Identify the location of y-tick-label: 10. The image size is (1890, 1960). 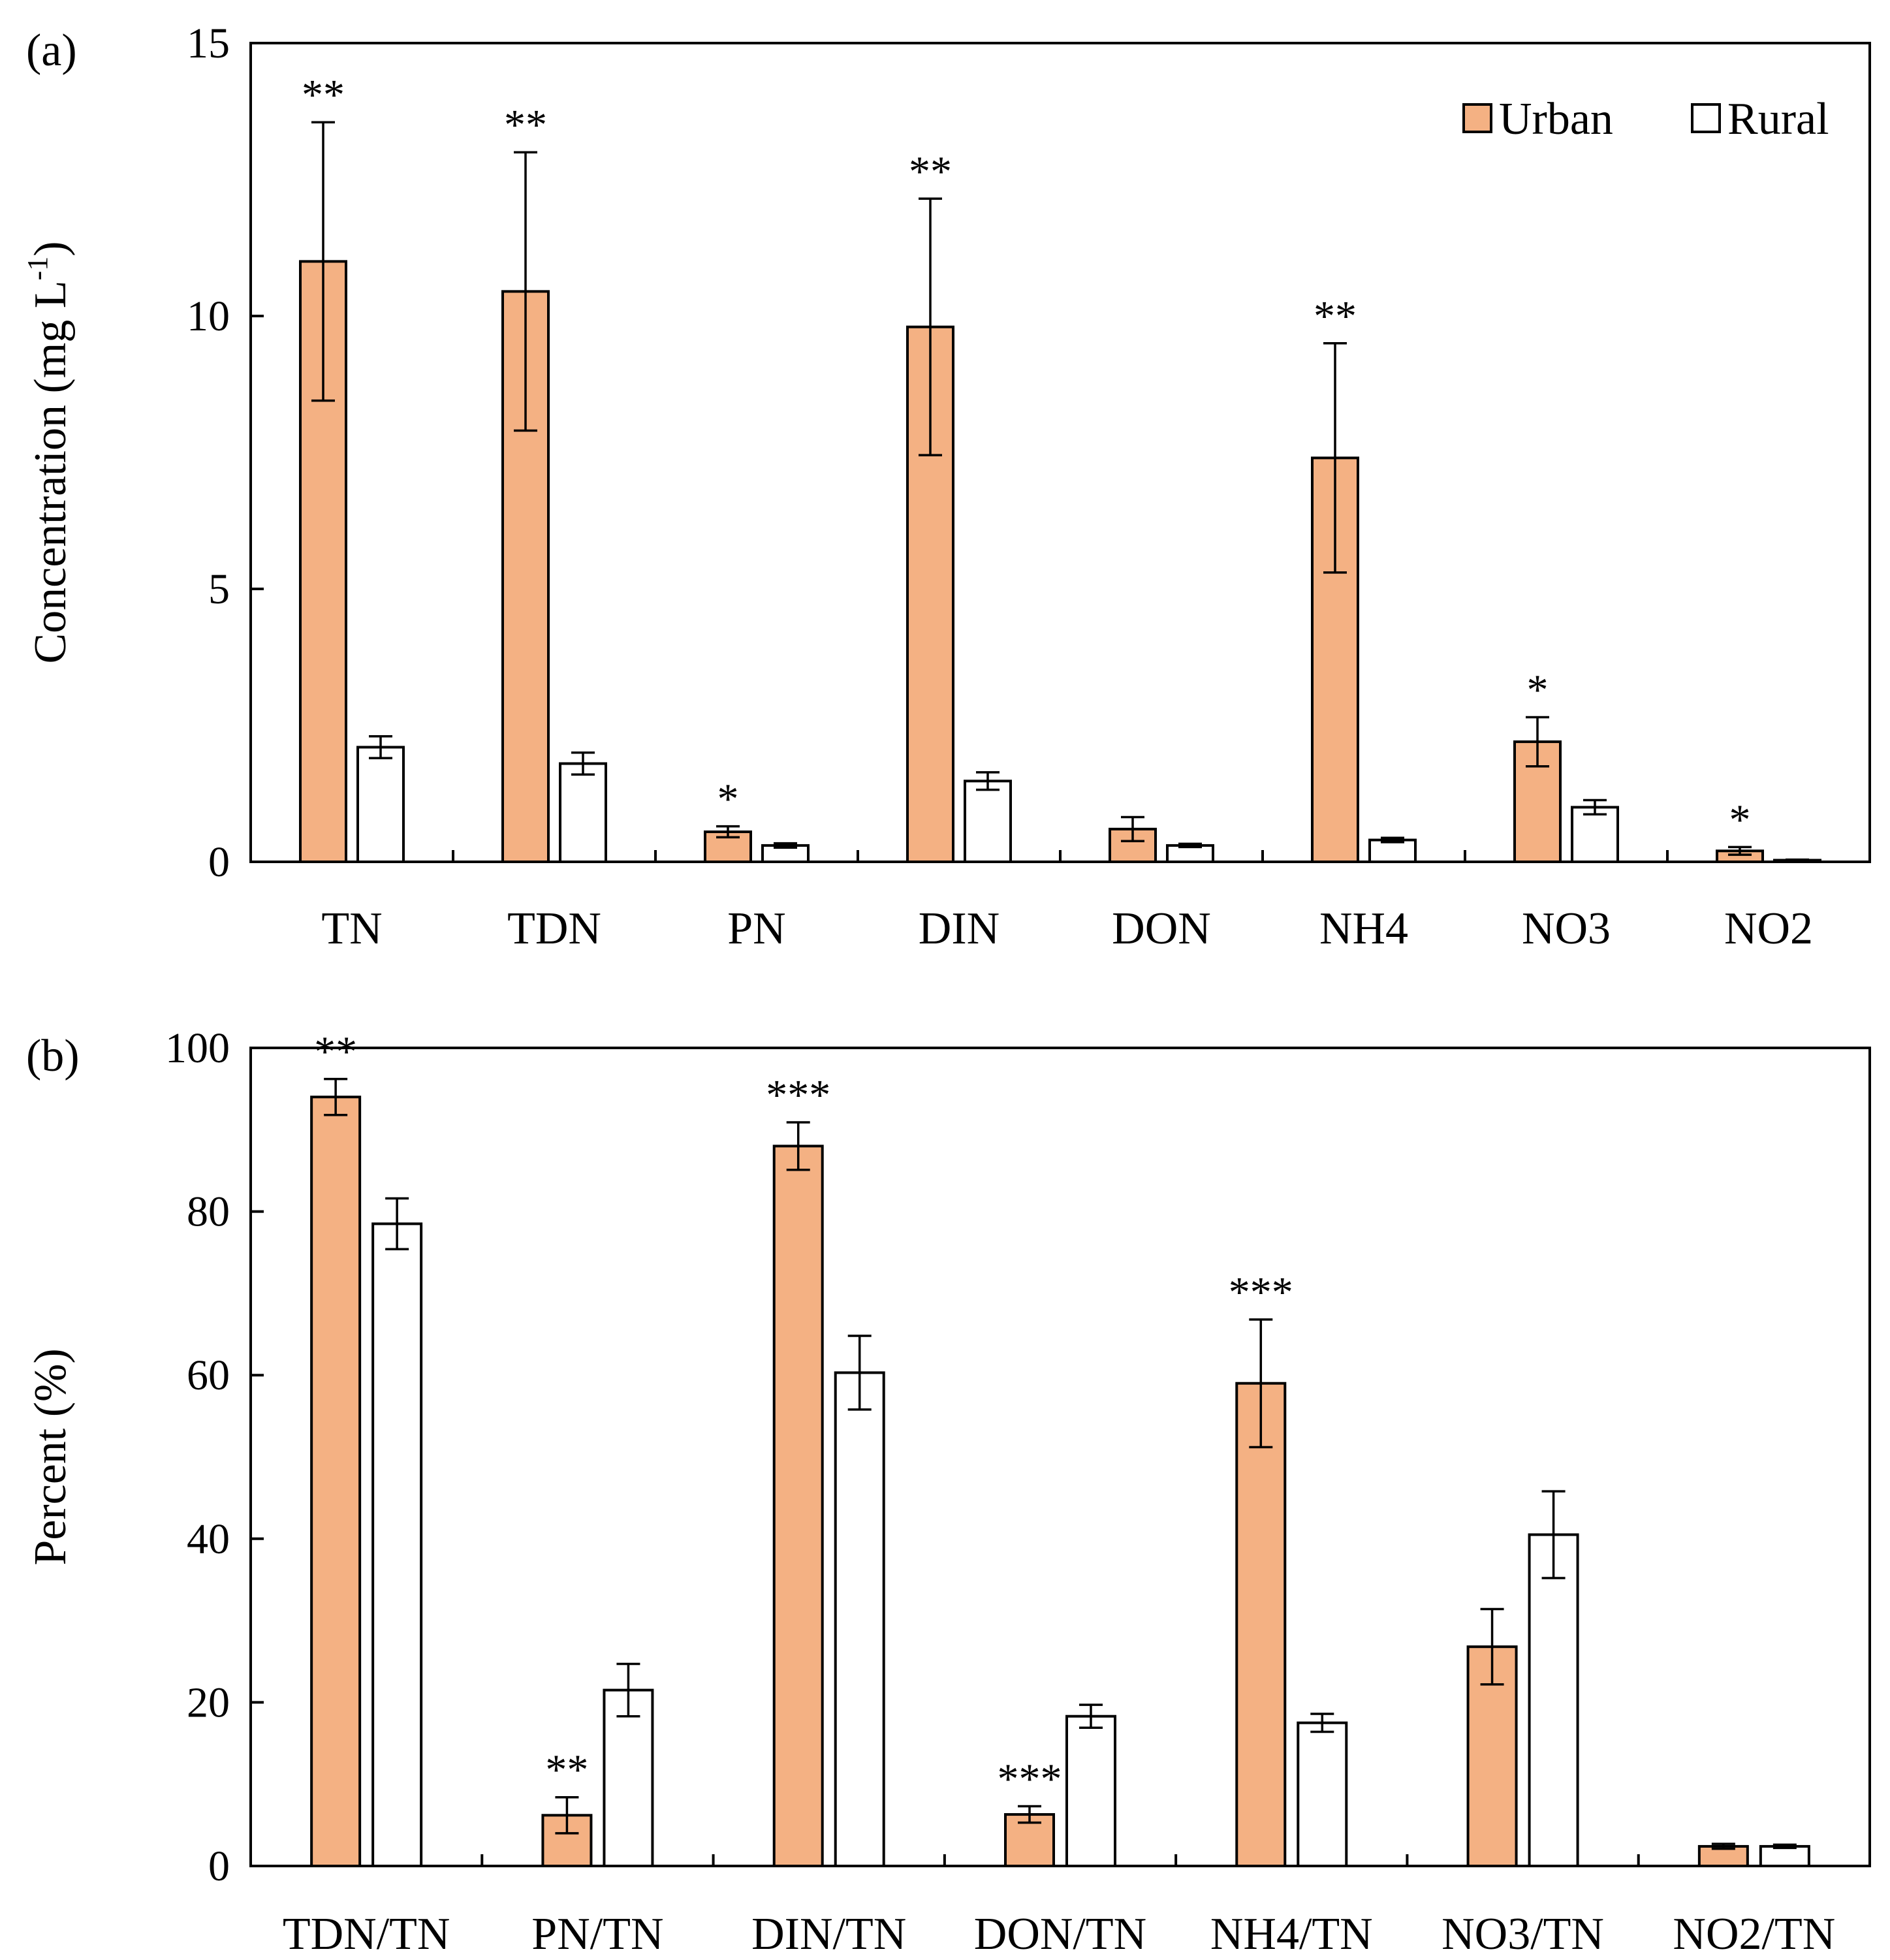
(209, 316).